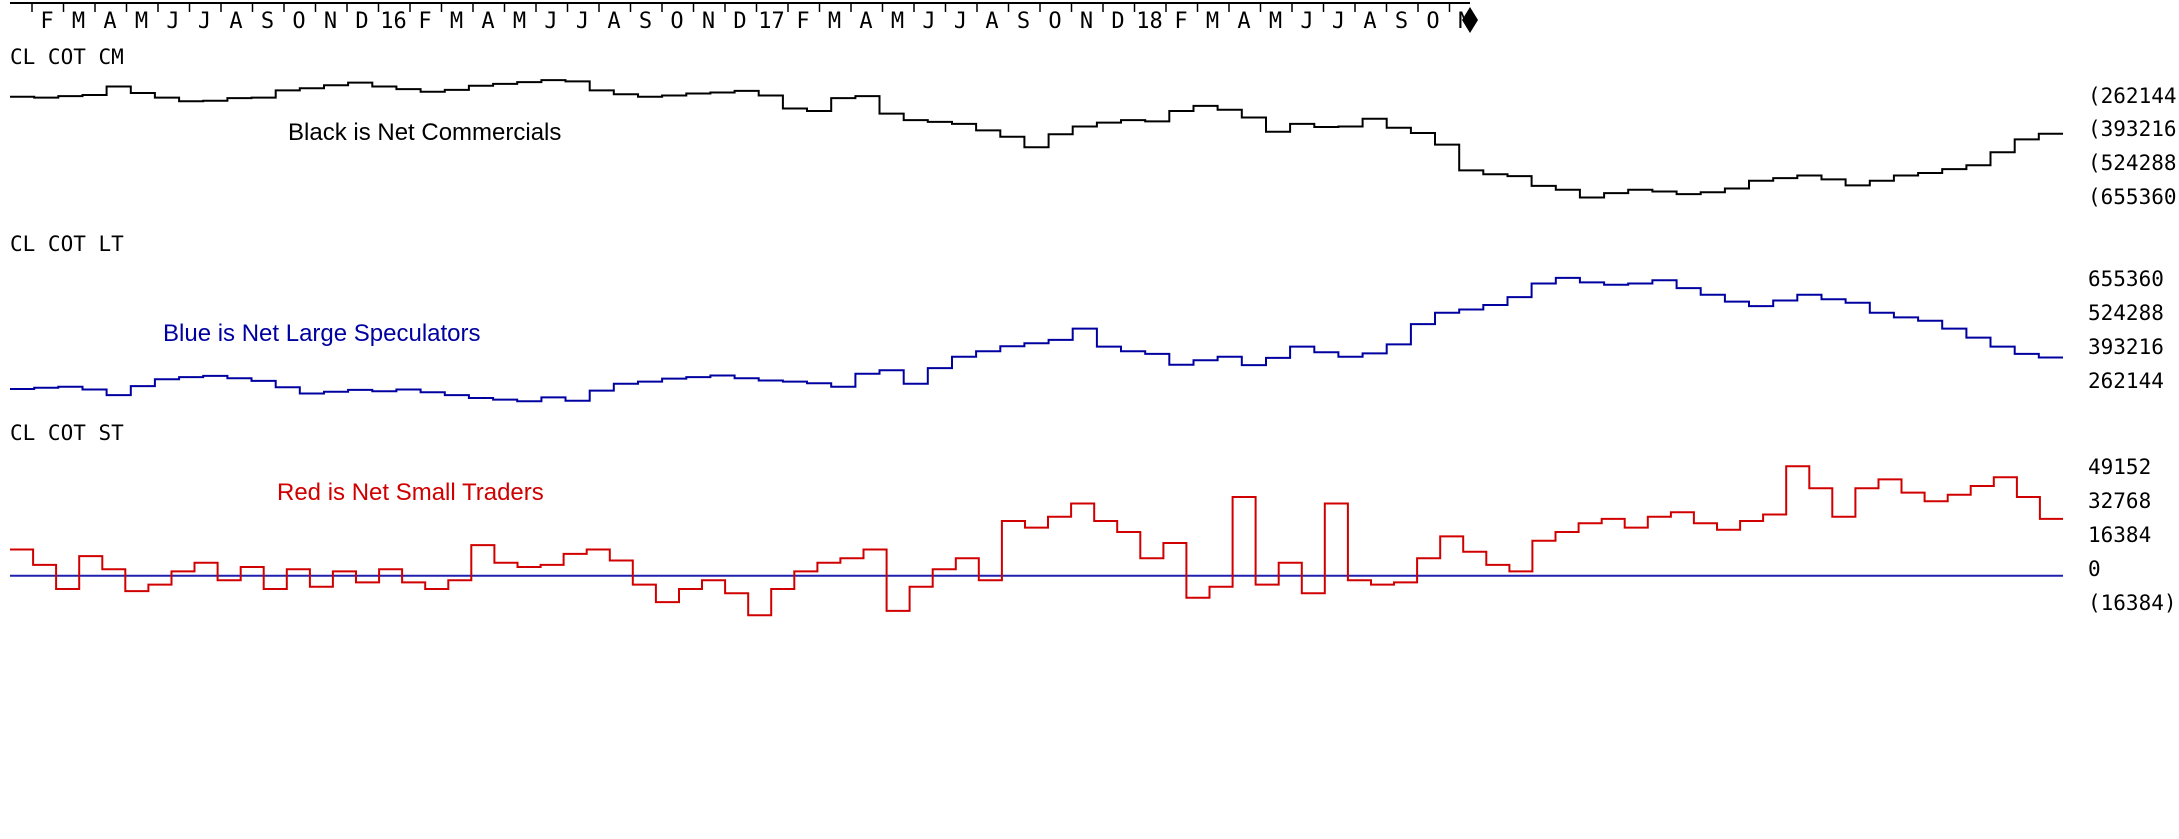 This screenshot has width=2179, height=839. Describe the element at coordinates (771, 21) in the screenshot. I see `x-tick-label: 17` at that location.